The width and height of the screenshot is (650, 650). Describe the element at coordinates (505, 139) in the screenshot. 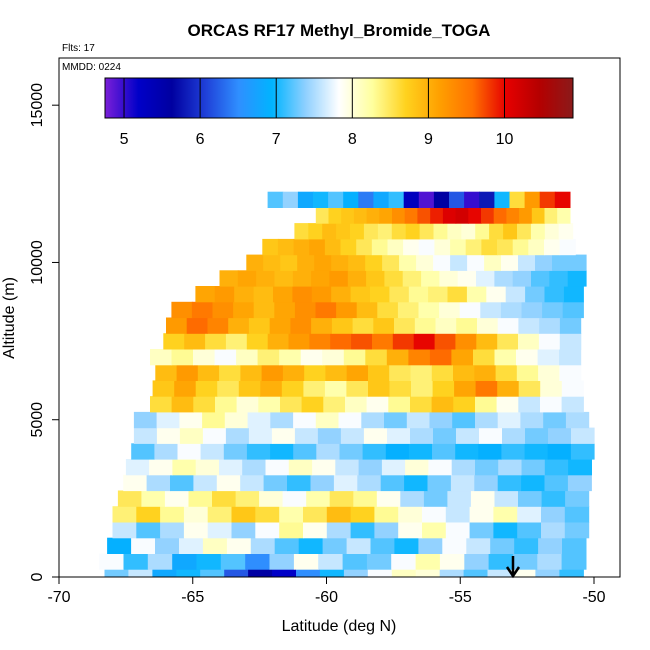

I see `colorbar-tick-label: 10` at that location.